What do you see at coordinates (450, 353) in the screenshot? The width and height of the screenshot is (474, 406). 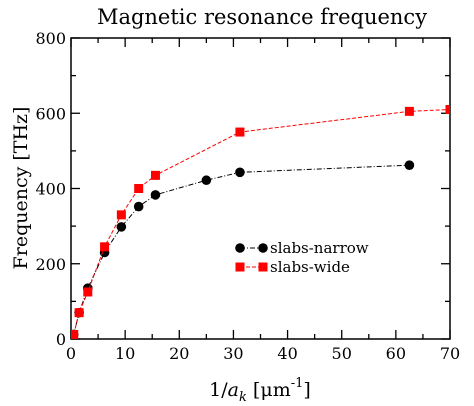 I see `x-tick-label: 70` at bounding box center [450, 353].